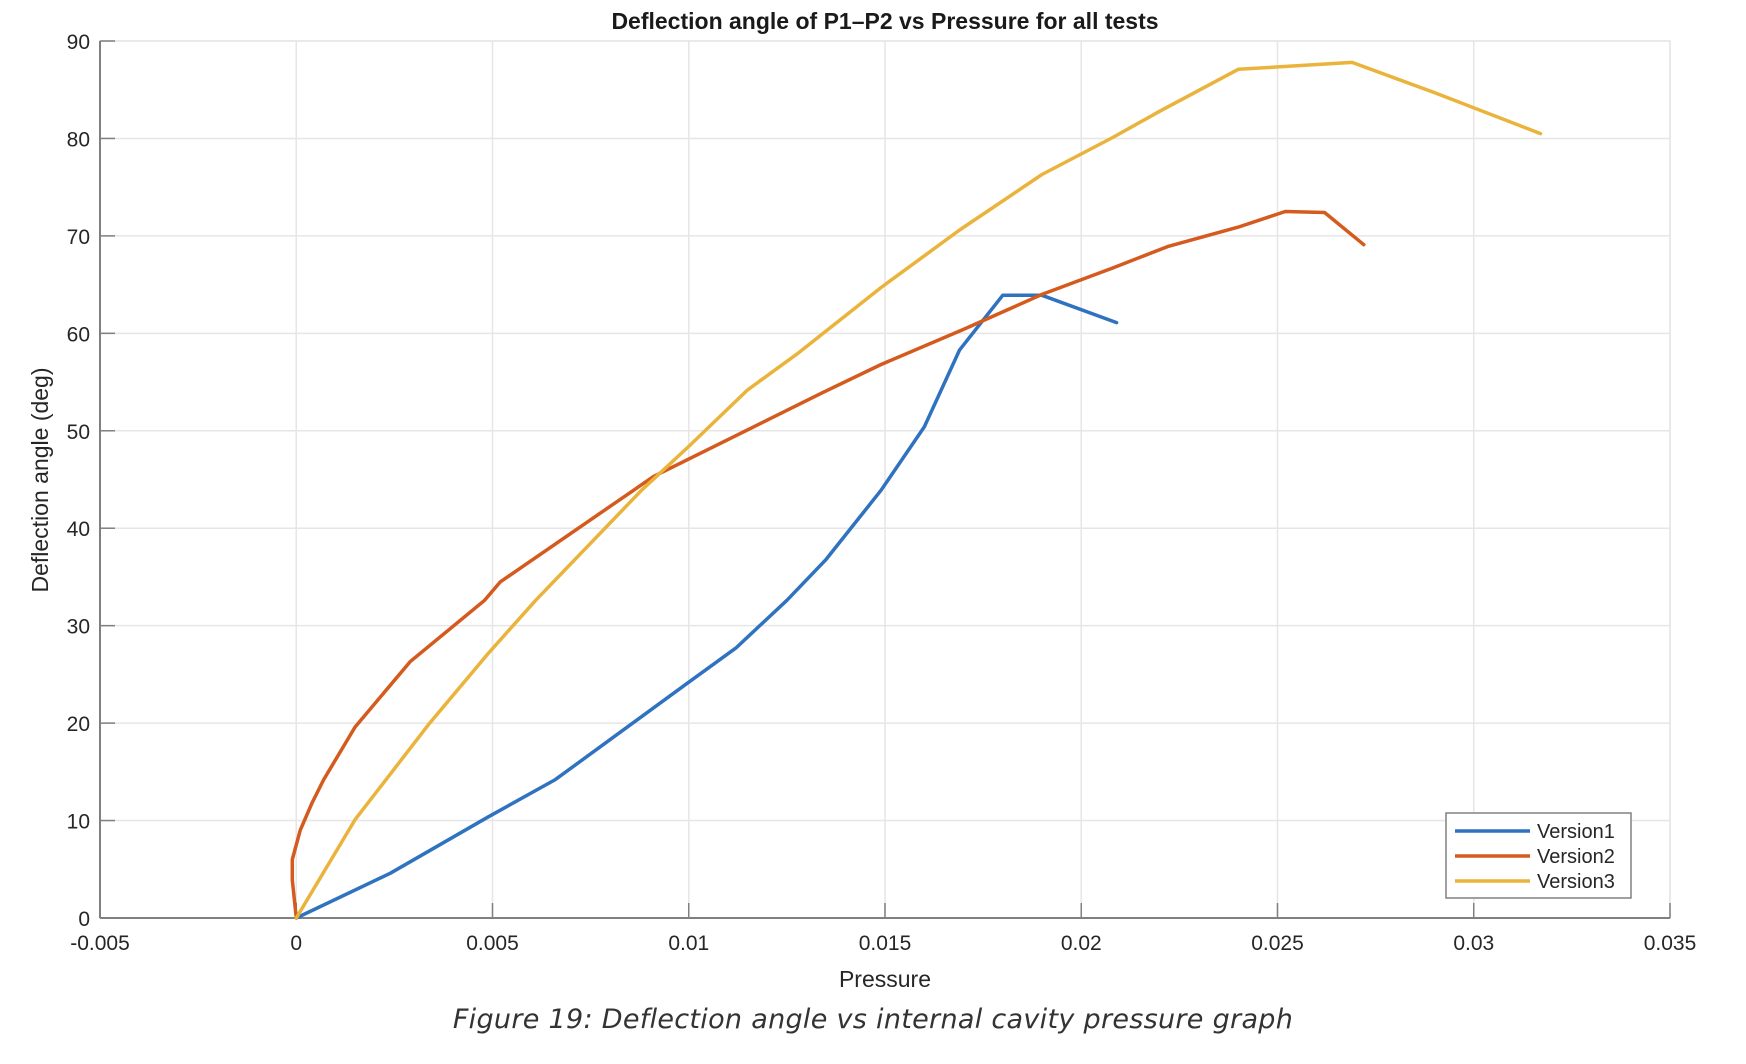  What do you see at coordinates (885, 979) in the screenshot?
I see `x-axis-label: Pressure` at bounding box center [885, 979].